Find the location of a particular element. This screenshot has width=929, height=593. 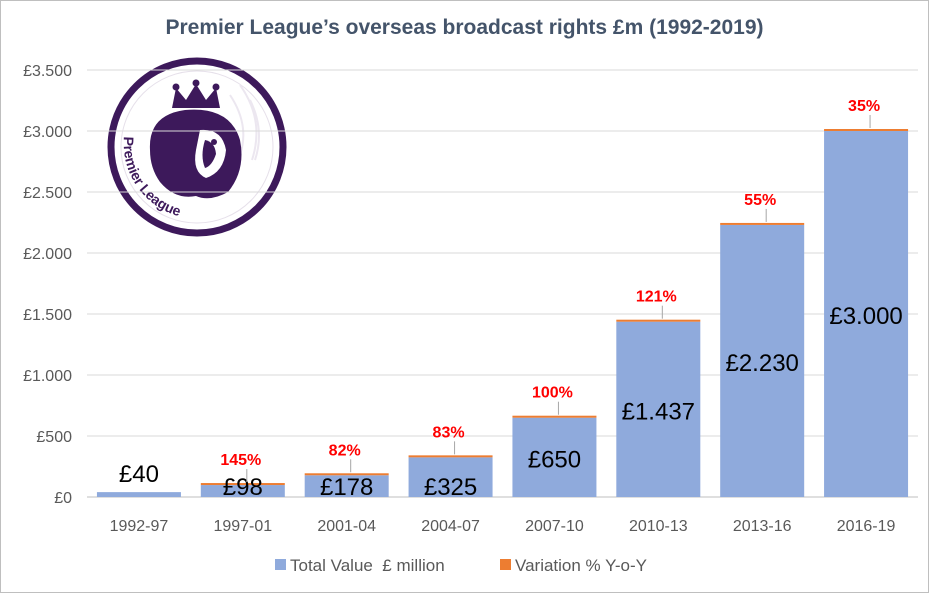

y-tick-label: £1.500 is located at coordinates (47, 315).